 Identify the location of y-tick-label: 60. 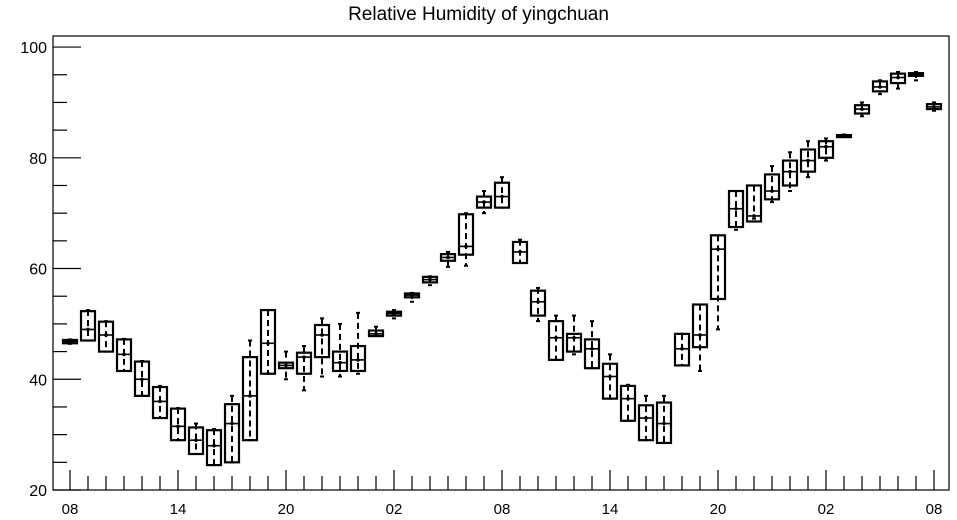
(38, 270).